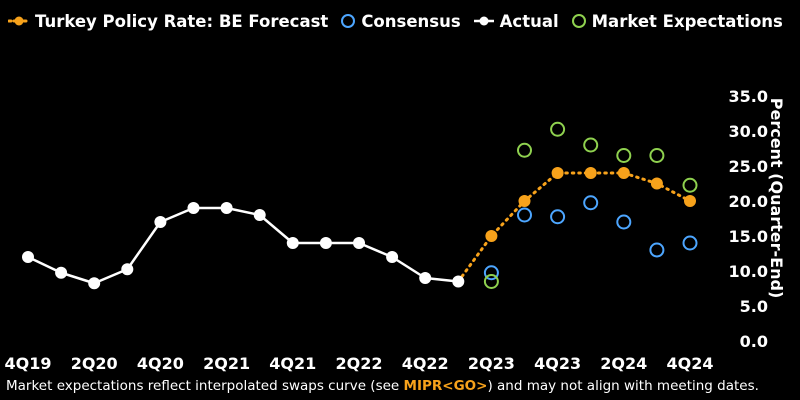  Describe the element at coordinates (748, 131) in the screenshot. I see `y-tick-label: 30.0` at that location.